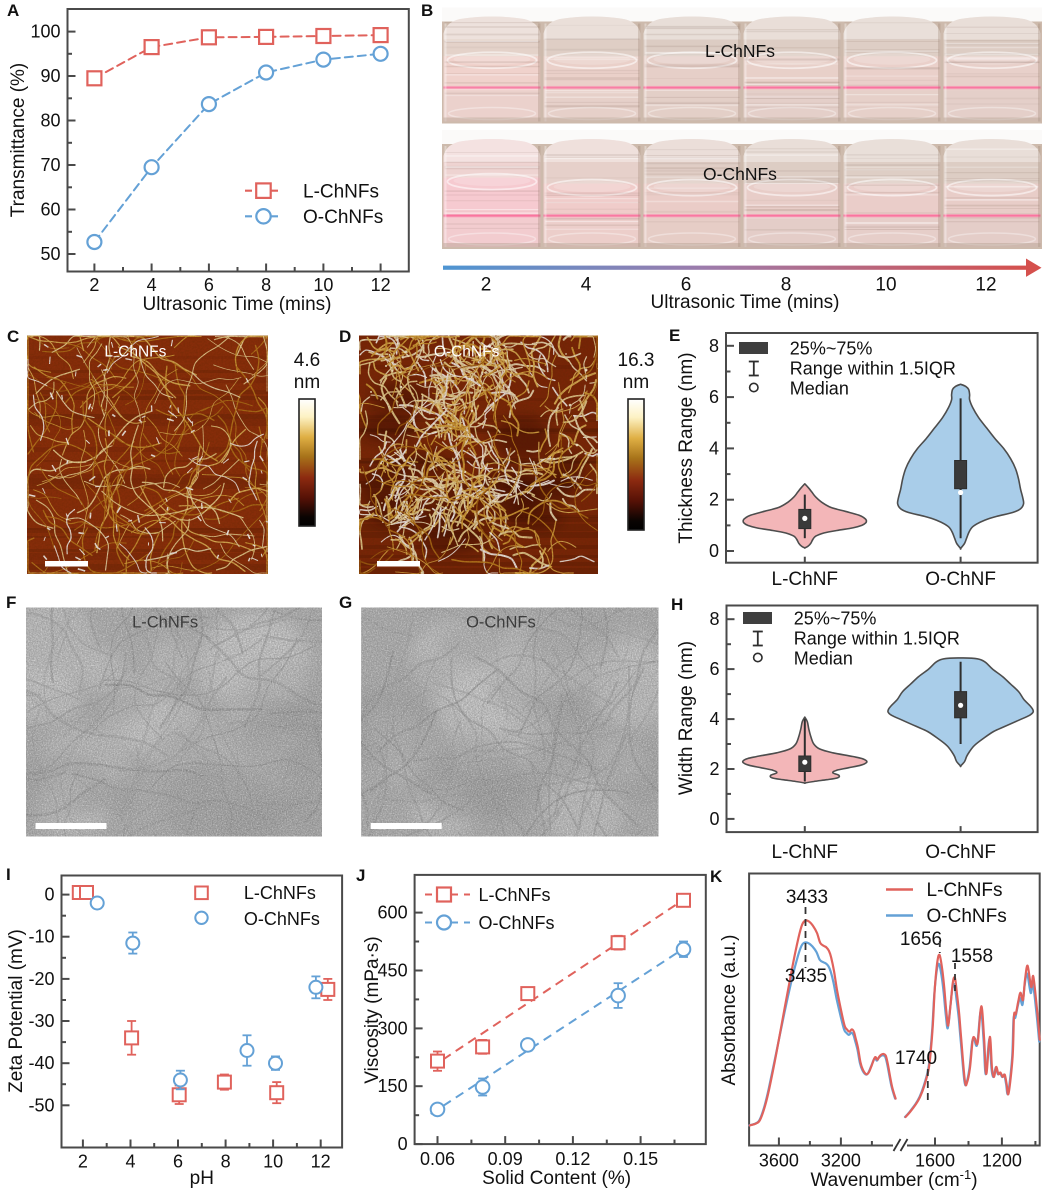  I want to click on svg-text: -20, so click(41, 979).